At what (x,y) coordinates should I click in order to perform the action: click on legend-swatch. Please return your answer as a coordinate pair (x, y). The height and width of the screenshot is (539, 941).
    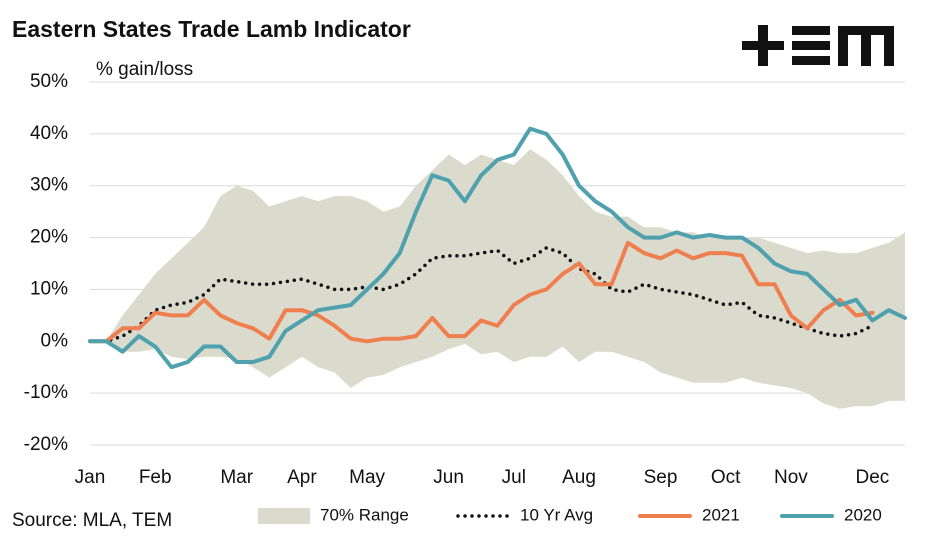
    Looking at the image, I should click on (284, 516).